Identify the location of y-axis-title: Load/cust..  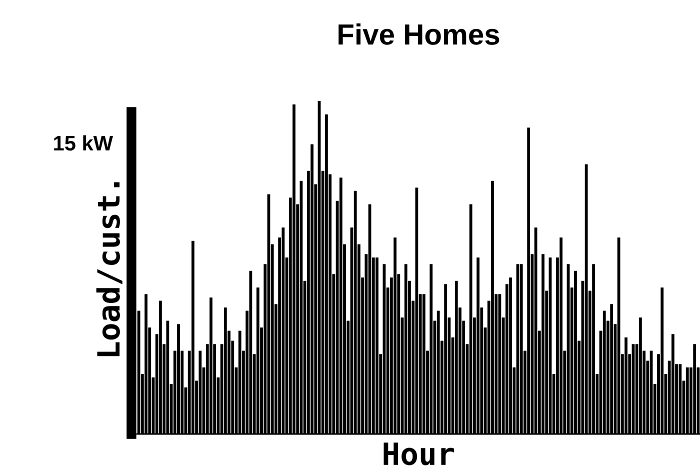
(109, 269).